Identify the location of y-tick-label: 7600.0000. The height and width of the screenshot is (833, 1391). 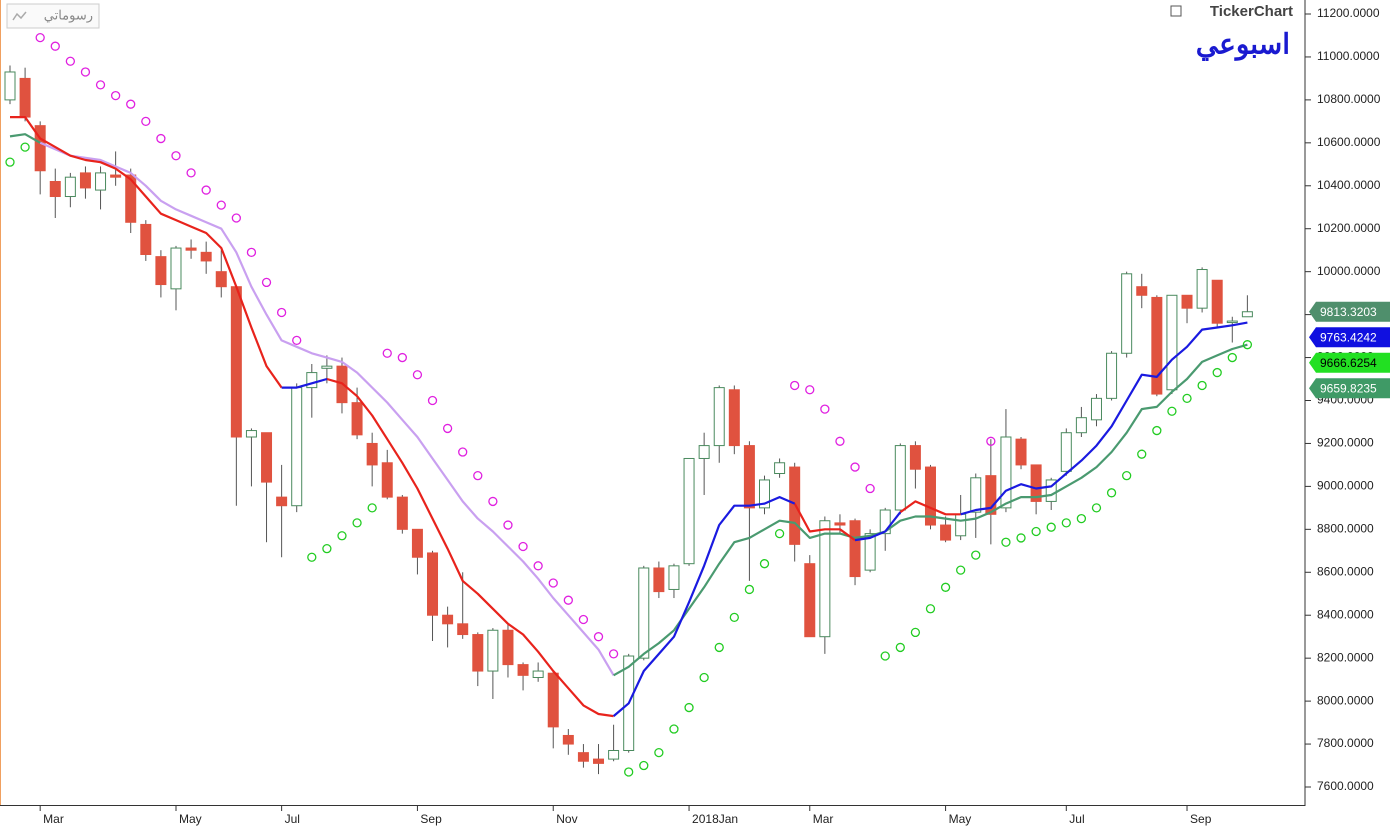
(1345, 786).